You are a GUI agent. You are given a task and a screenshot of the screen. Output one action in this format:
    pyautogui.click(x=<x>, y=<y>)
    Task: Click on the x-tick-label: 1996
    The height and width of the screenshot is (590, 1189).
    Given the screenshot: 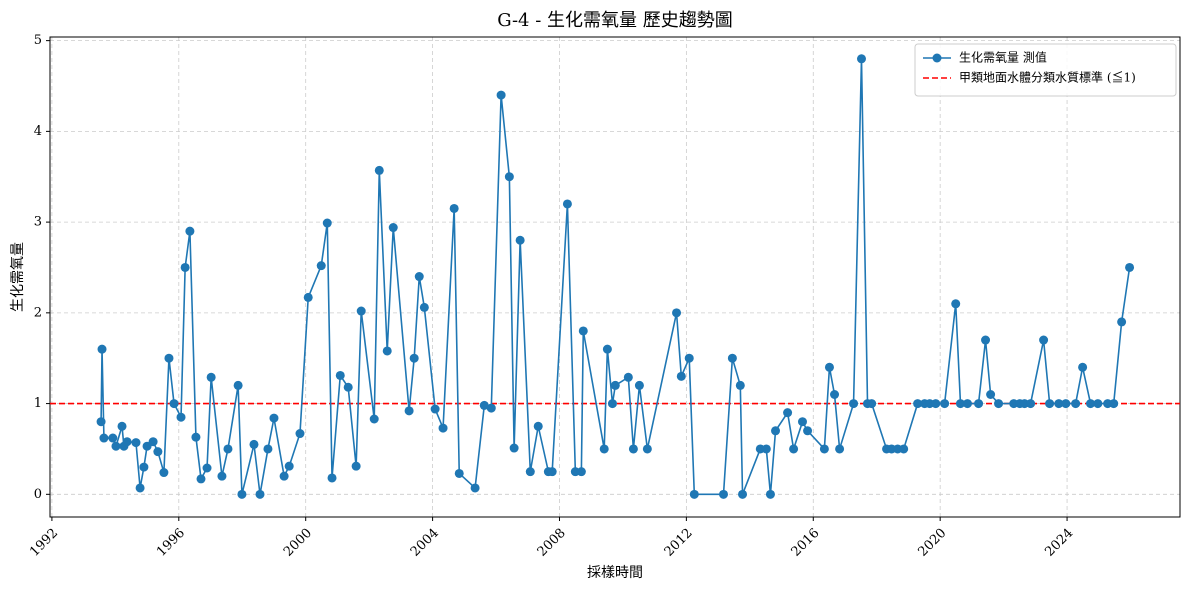 What is the action you would take?
    pyautogui.click(x=171, y=543)
    